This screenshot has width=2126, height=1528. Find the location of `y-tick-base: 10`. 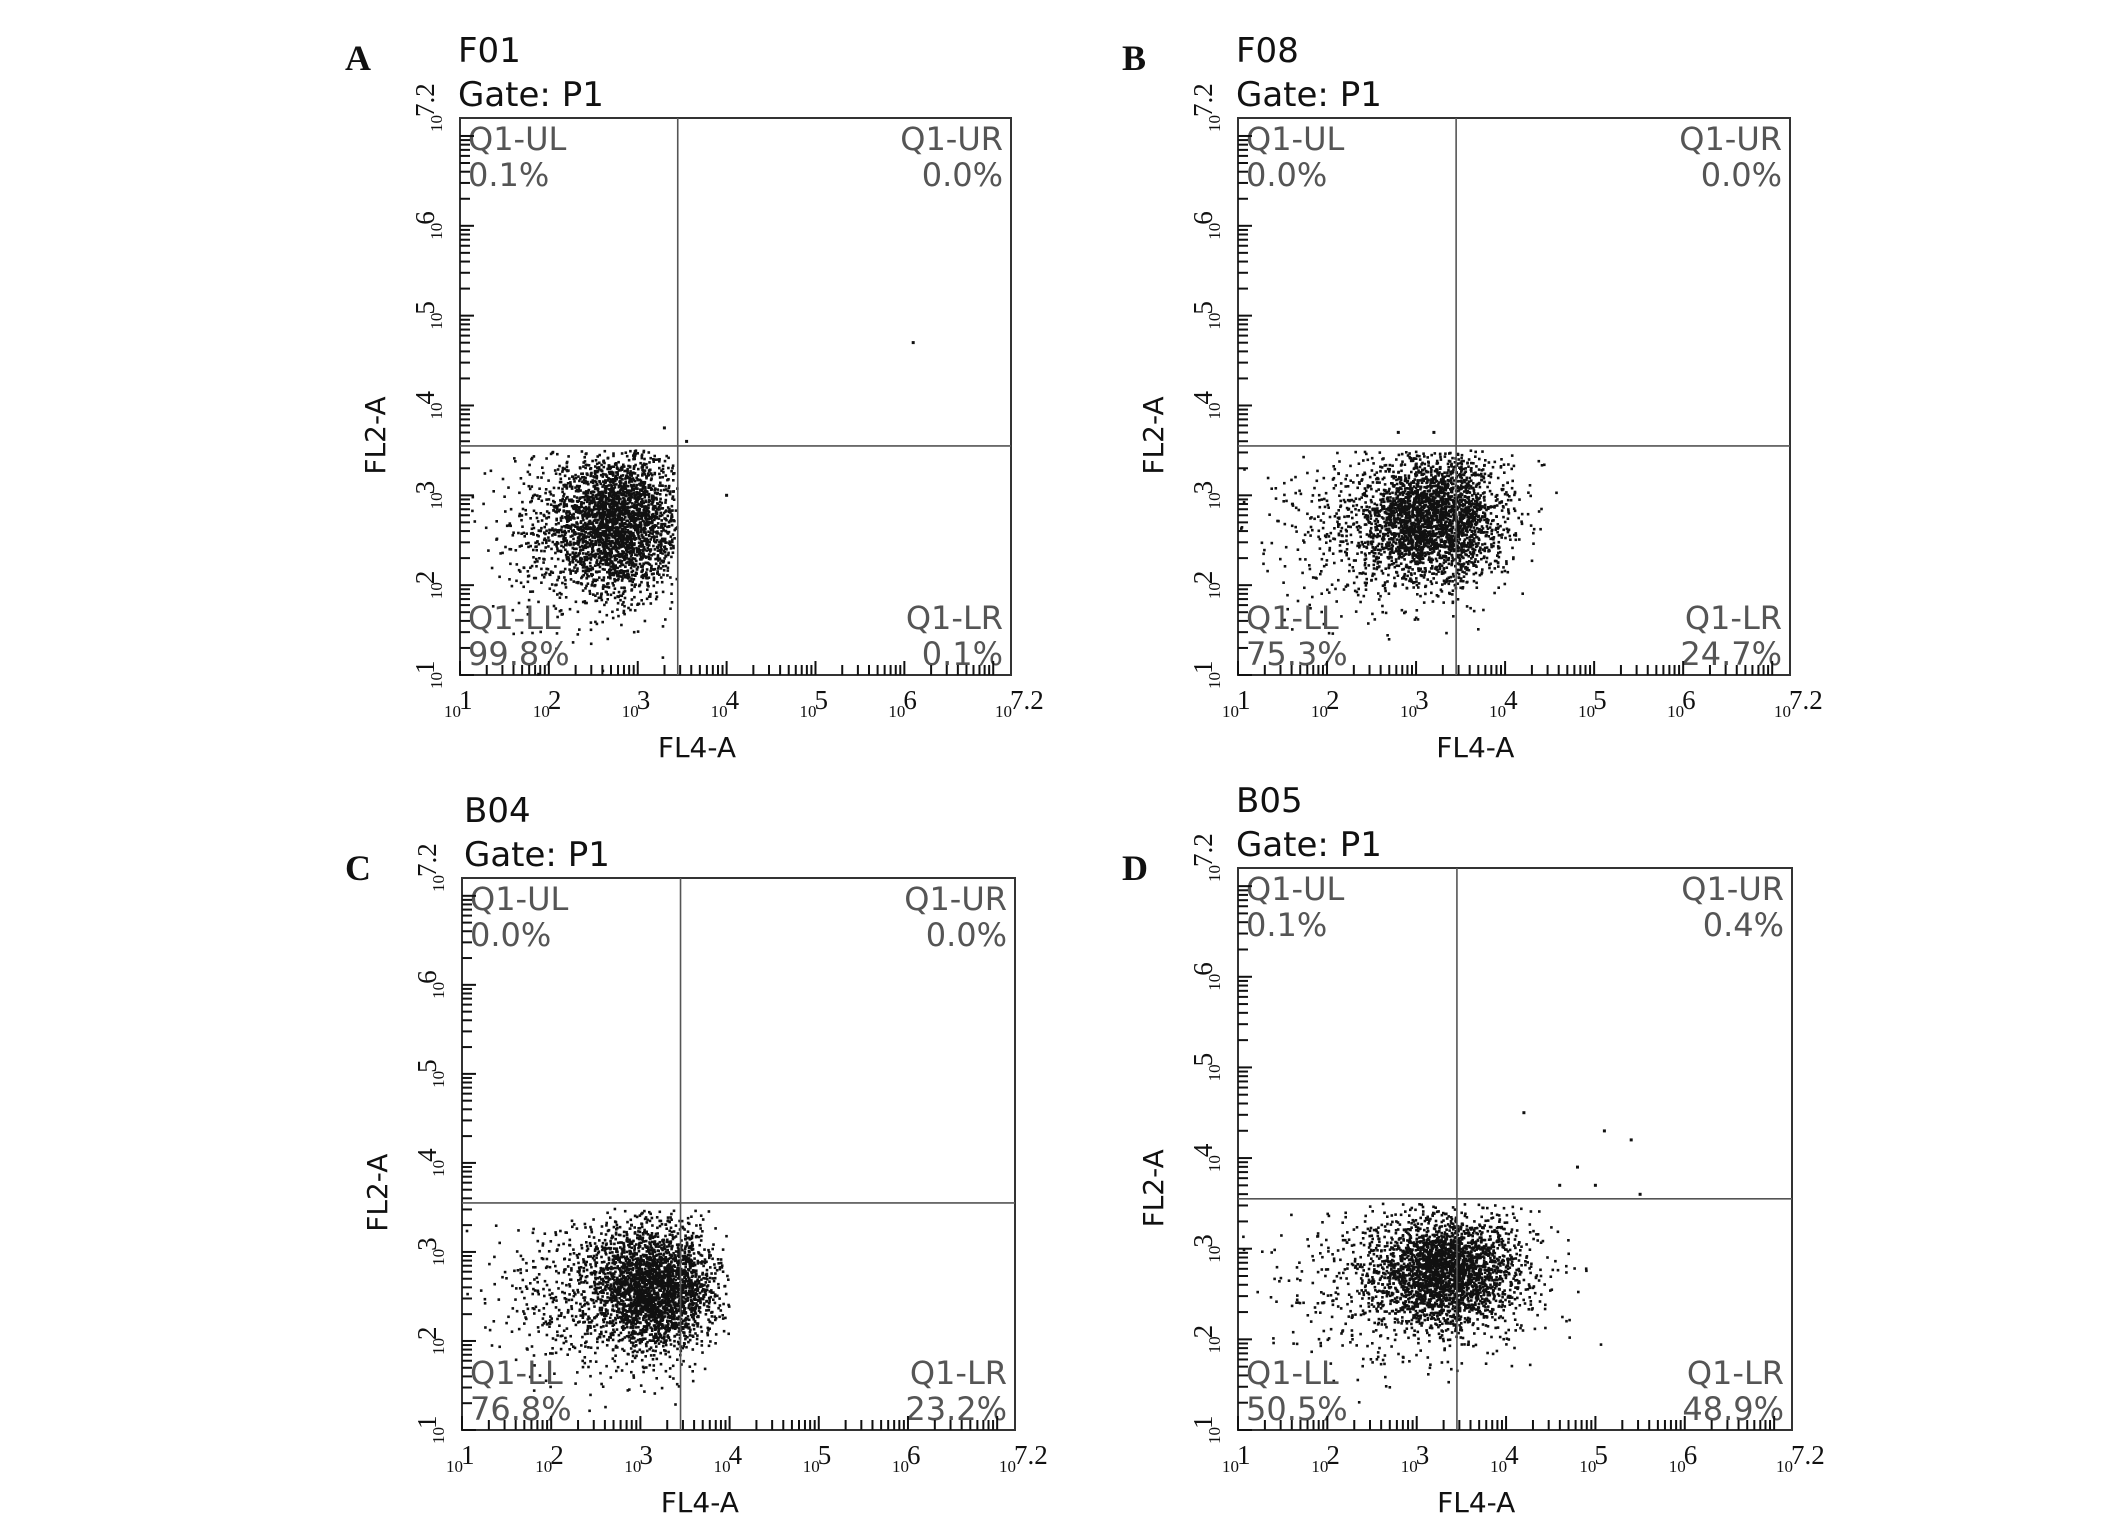

y-tick-base: 10 is located at coordinates (436, 123).